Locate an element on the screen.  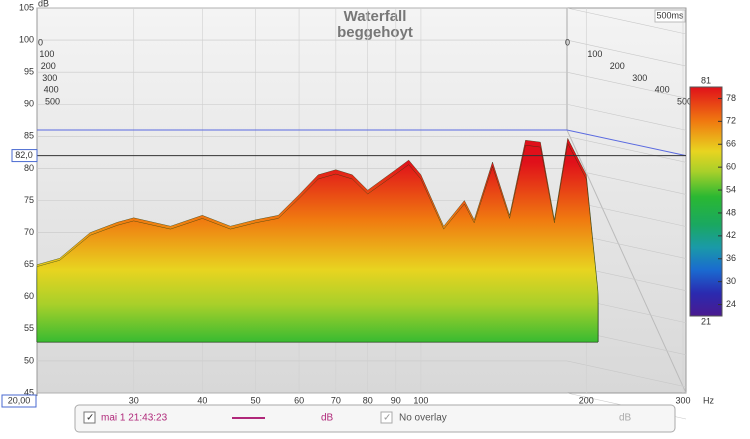
checkbox is located at coordinates (89, 417).